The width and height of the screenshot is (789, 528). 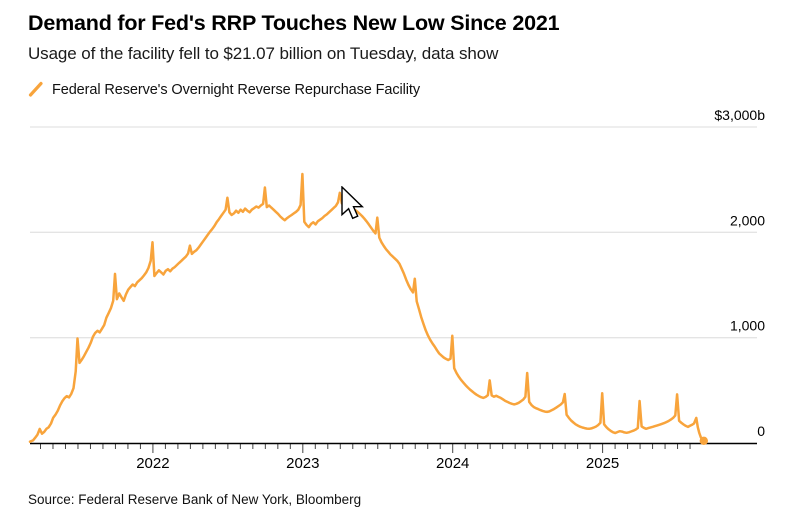 What do you see at coordinates (35, 89) in the screenshot?
I see `legend-line-icon` at bounding box center [35, 89].